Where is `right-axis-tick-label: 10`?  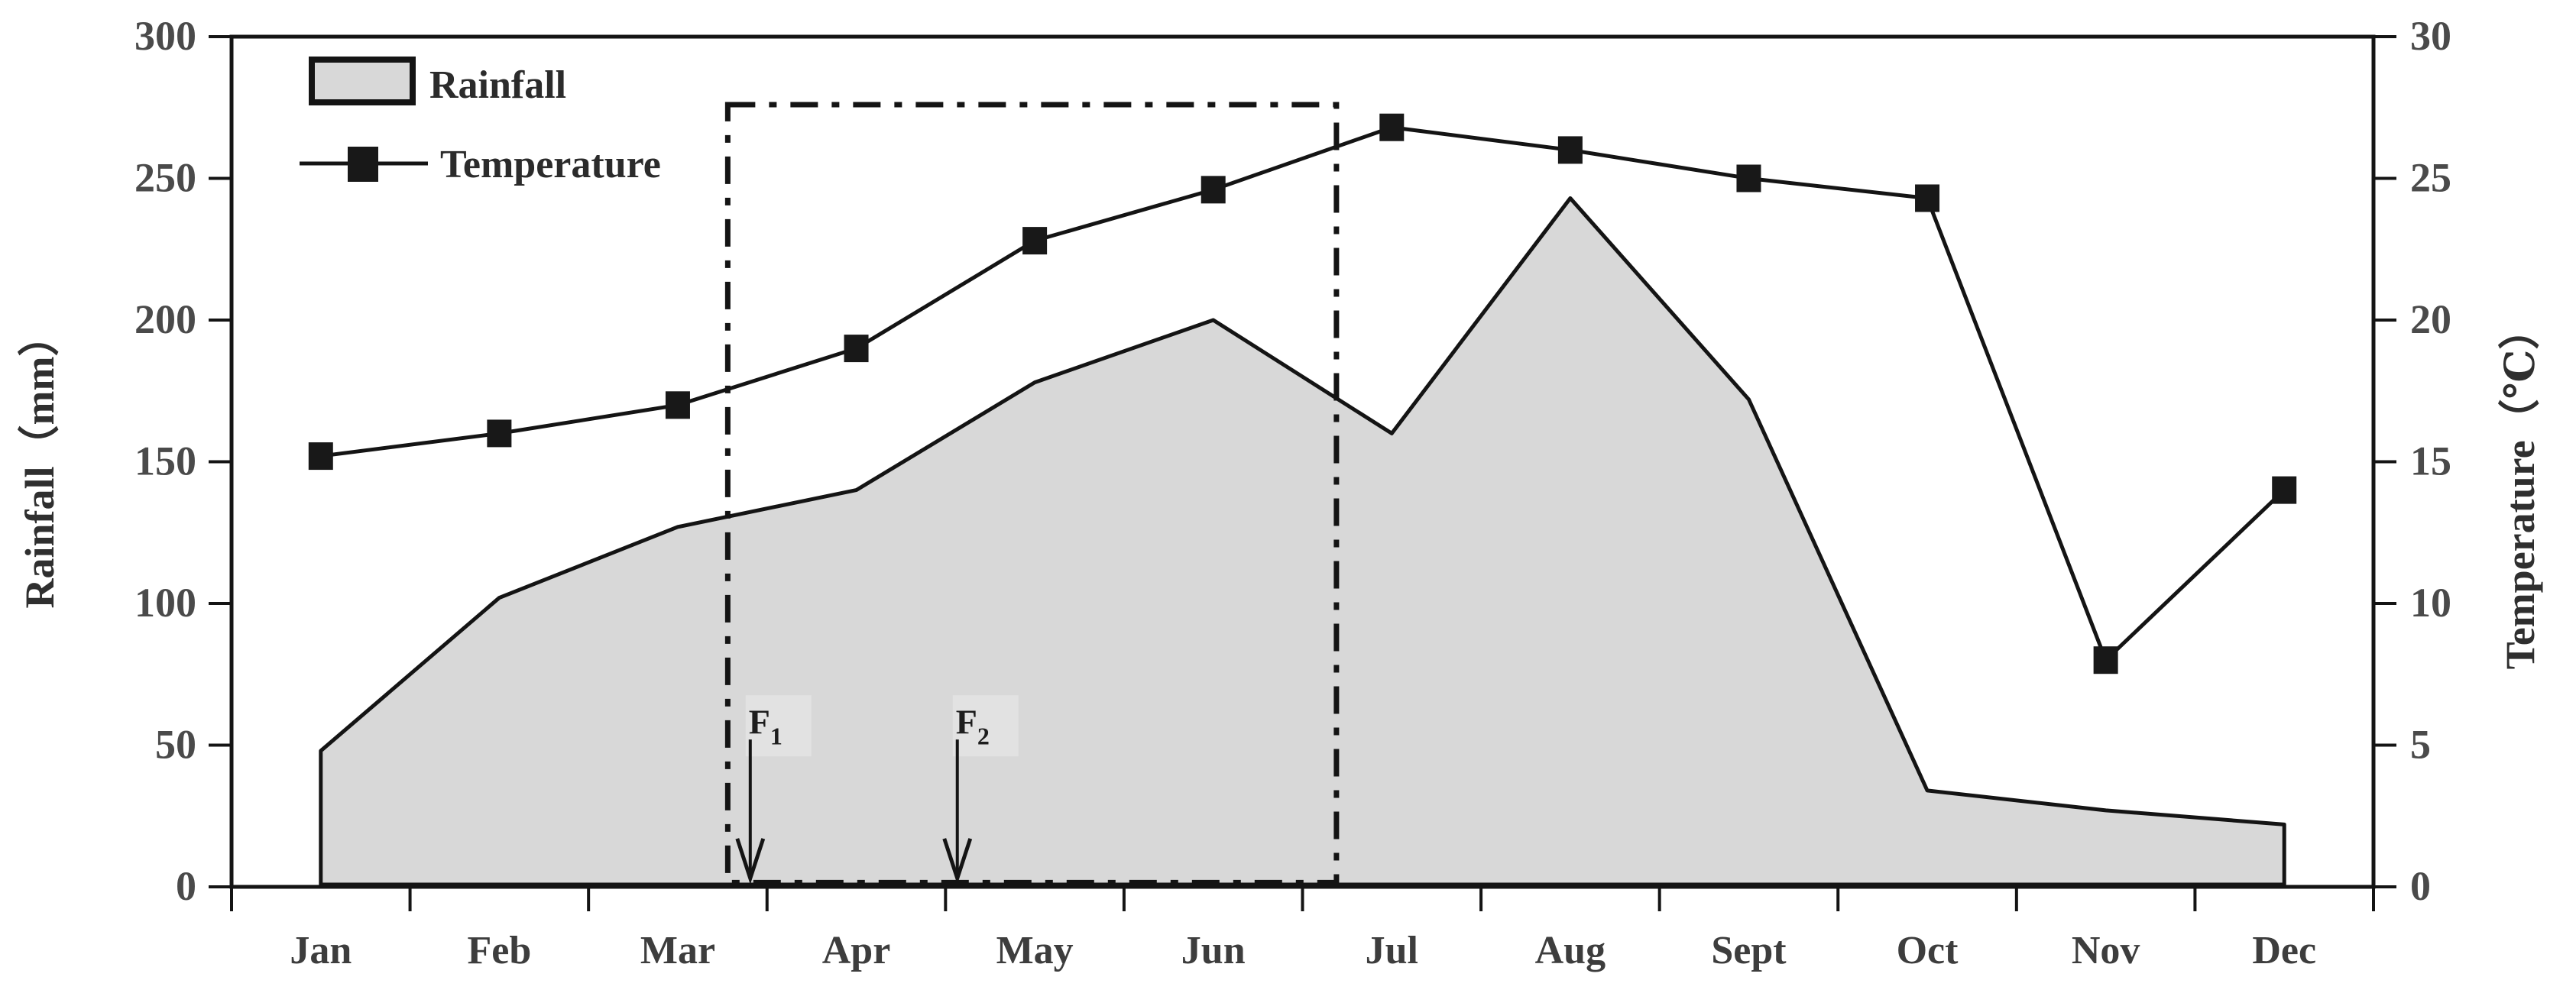
right-axis-tick-label: 10 is located at coordinates (2430, 603).